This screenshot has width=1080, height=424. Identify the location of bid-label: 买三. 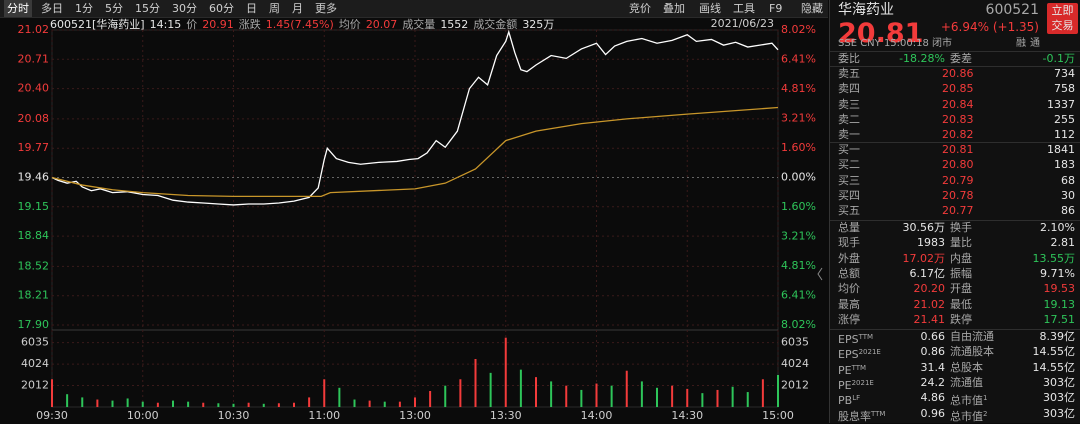
(849, 180).